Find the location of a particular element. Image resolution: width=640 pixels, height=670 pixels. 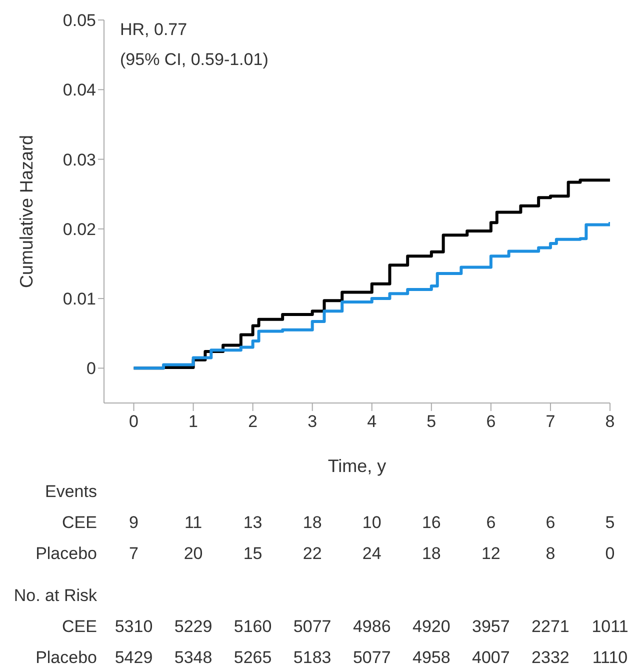

y-tick-label: 0.03 is located at coordinates (79, 160).